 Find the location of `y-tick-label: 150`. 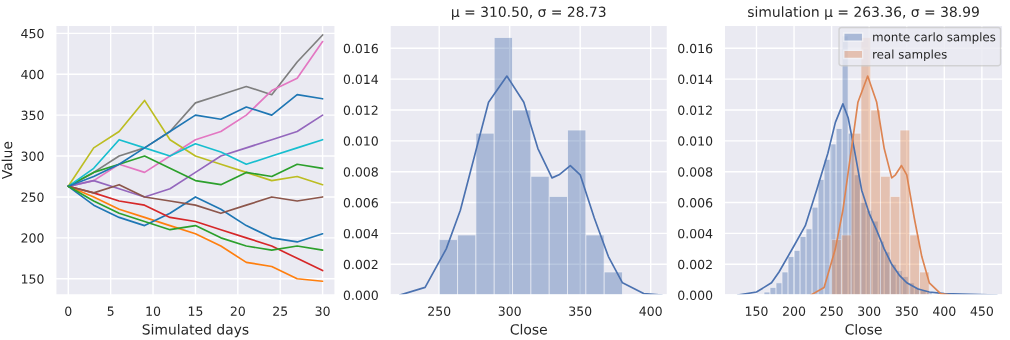

y-tick-label: 150 is located at coordinates (32, 279).